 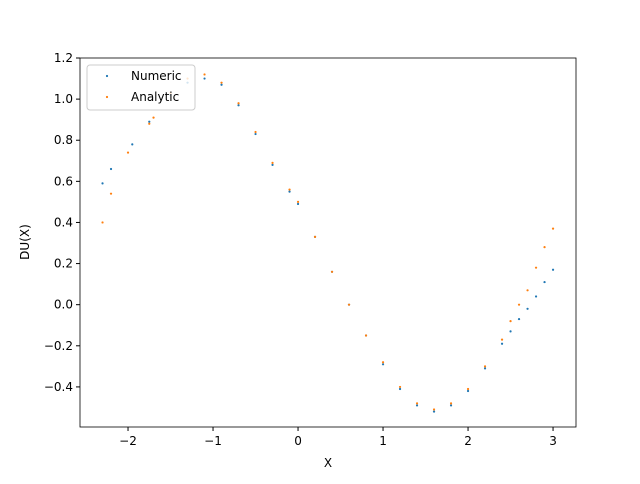 I want to click on x-tick-label: 2, so click(x=468, y=441).